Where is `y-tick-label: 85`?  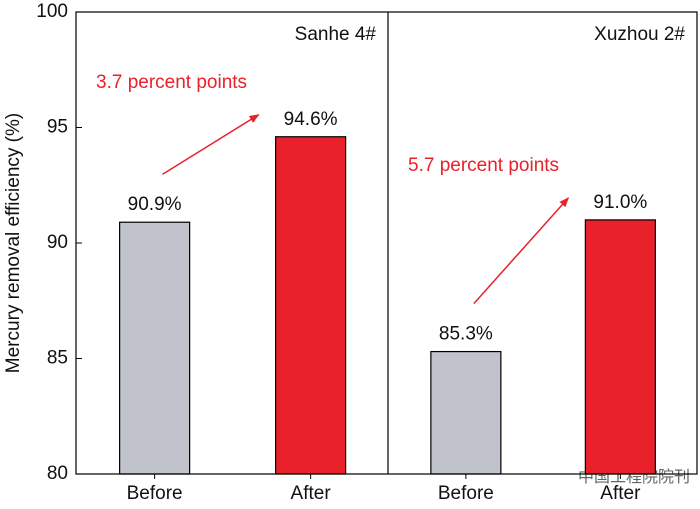 y-tick-label: 85 is located at coordinates (57, 358).